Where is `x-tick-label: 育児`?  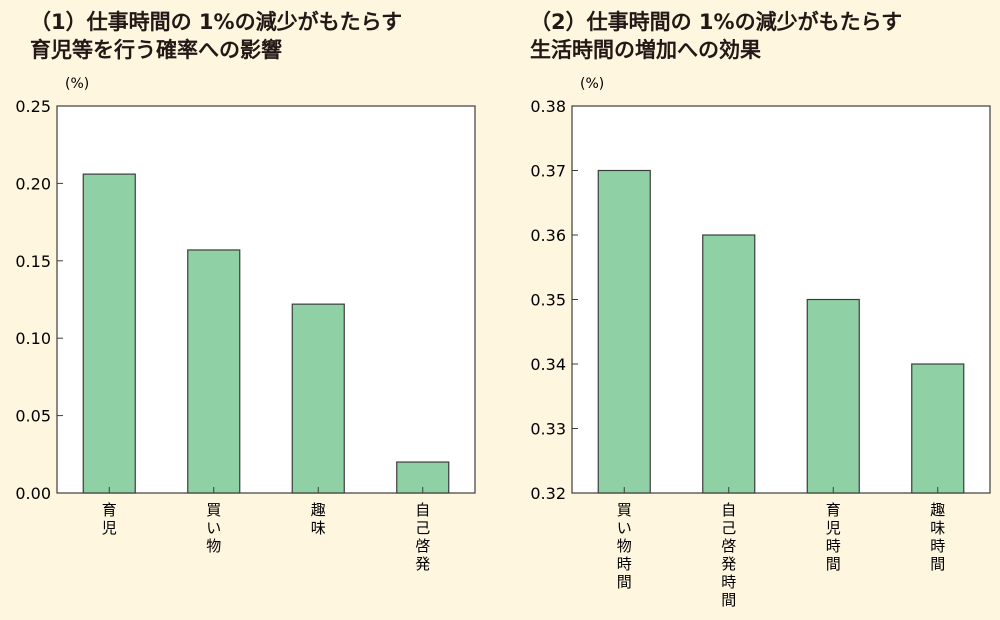 x-tick-label: 育児 is located at coordinates (109, 519).